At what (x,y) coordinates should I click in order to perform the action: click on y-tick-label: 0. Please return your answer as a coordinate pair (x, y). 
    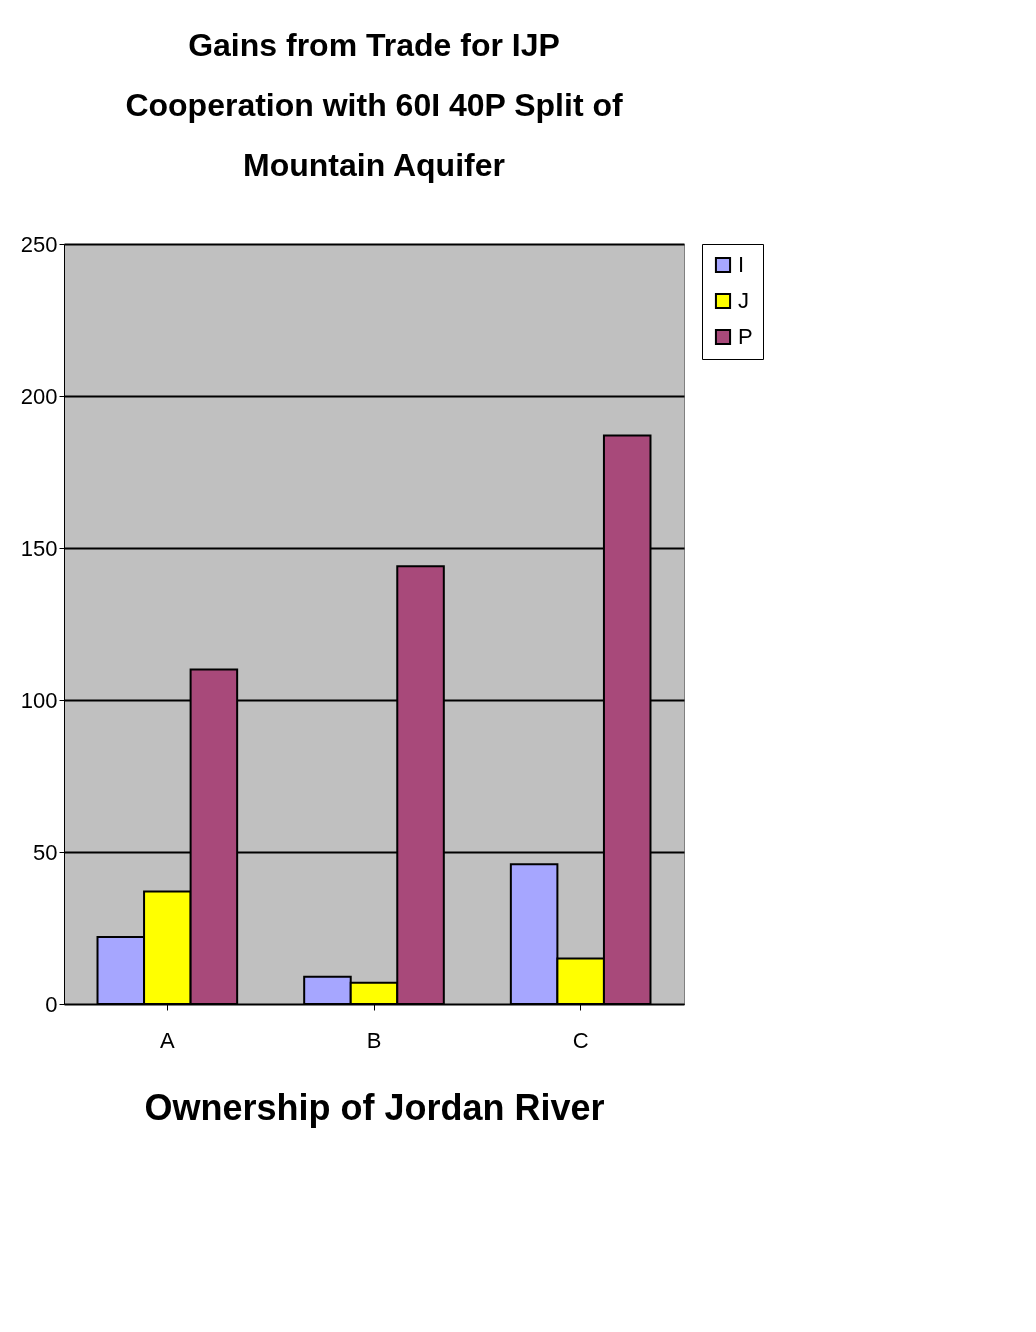
    Looking at the image, I should click on (51, 1004).